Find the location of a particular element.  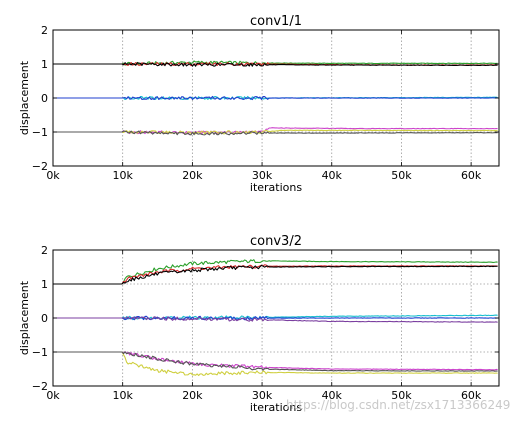

chart-title: conv3/2 is located at coordinates (276, 241).